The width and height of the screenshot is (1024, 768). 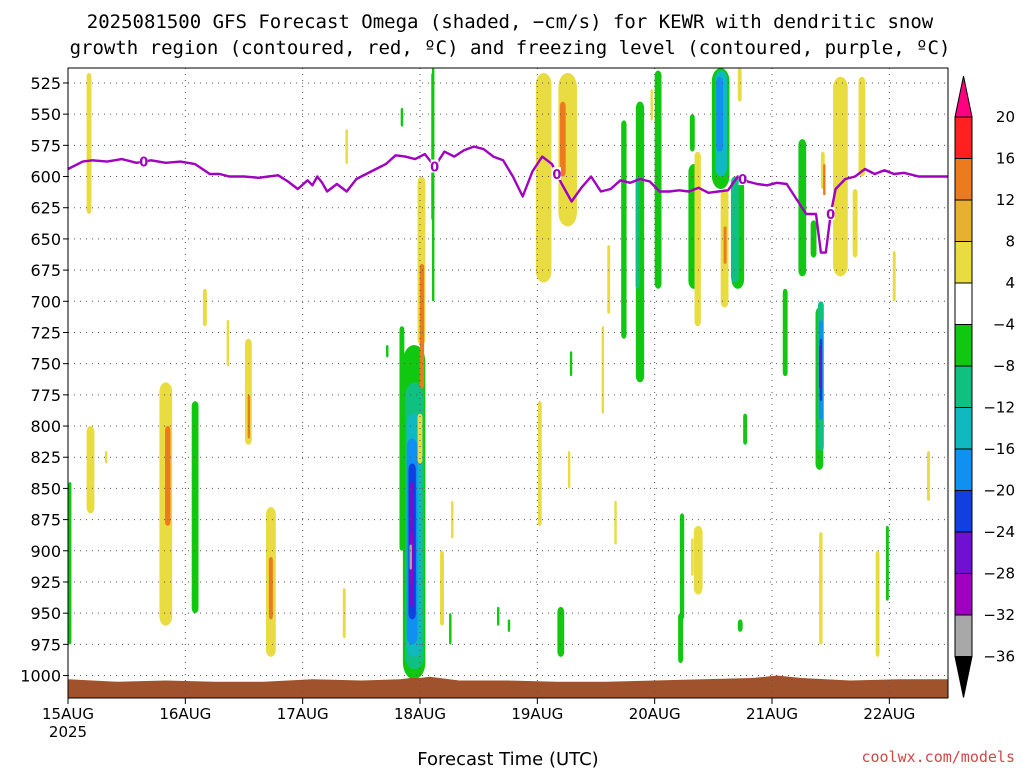 I want to click on freezing-level-line, so click(x=507, y=199).